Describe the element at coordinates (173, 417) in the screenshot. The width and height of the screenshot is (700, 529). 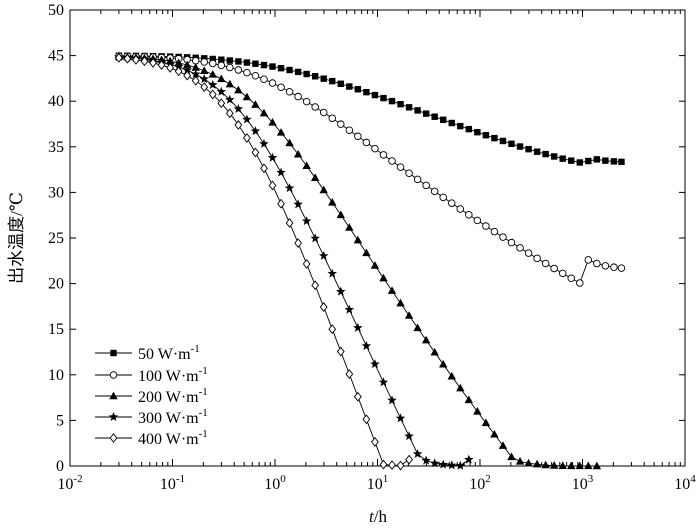
I see `legend-label: 300 W·m-1` at that location.